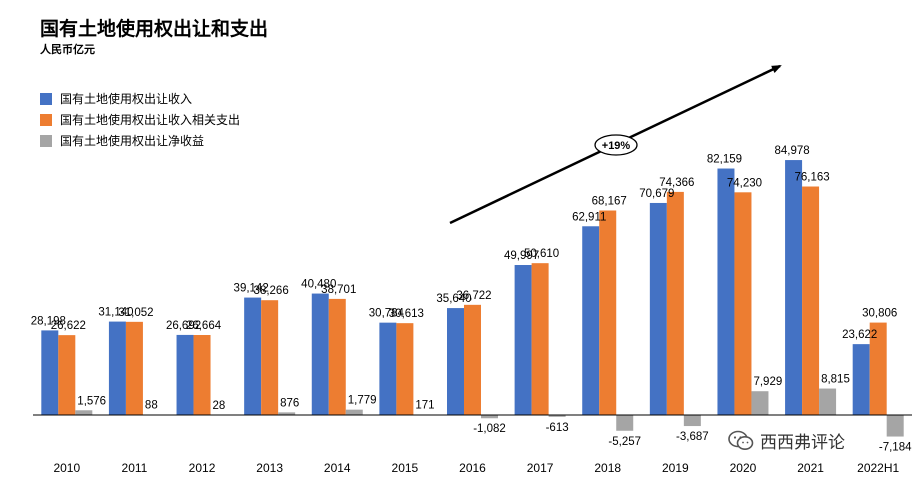  Describe the element at coordinates (692, 437) in the screenshot. I see `data-label-net-2019: -3,687` at that location.